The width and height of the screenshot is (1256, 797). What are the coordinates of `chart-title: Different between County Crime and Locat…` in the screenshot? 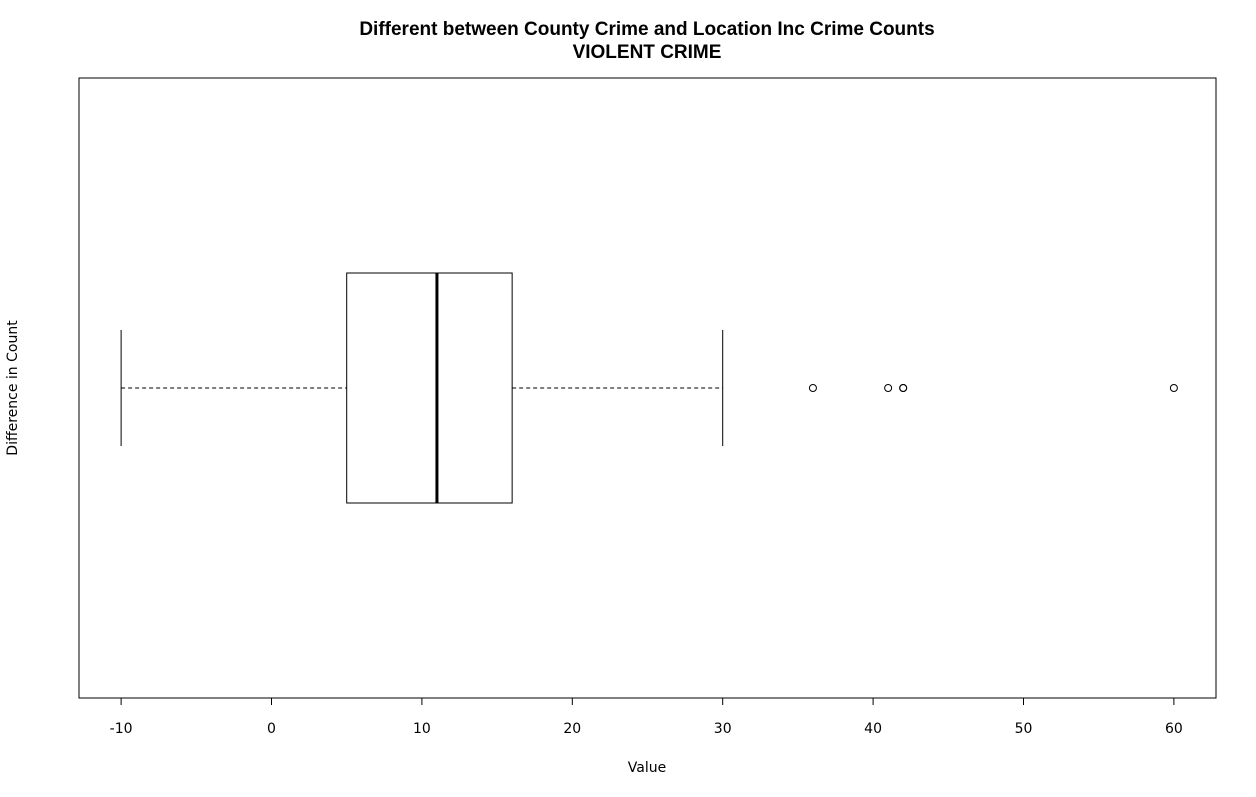 It's located at (646, 29).